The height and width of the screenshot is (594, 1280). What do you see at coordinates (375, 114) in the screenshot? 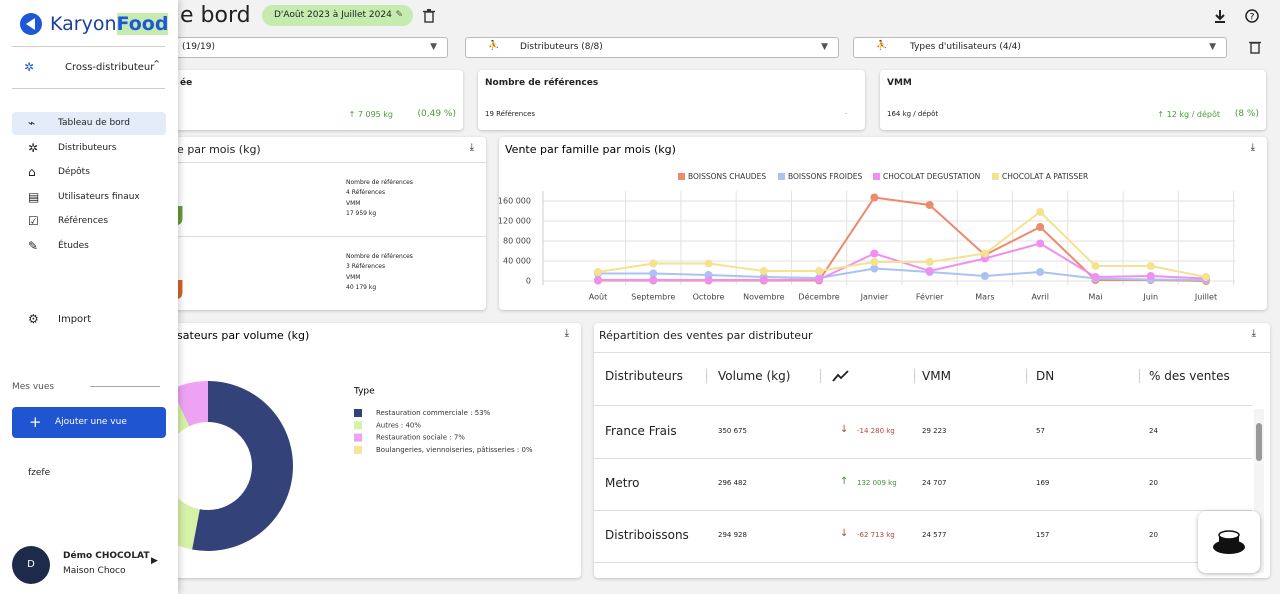
I see `kpi-delta-value: 7 095 kg` at bounding box center [375, 114].